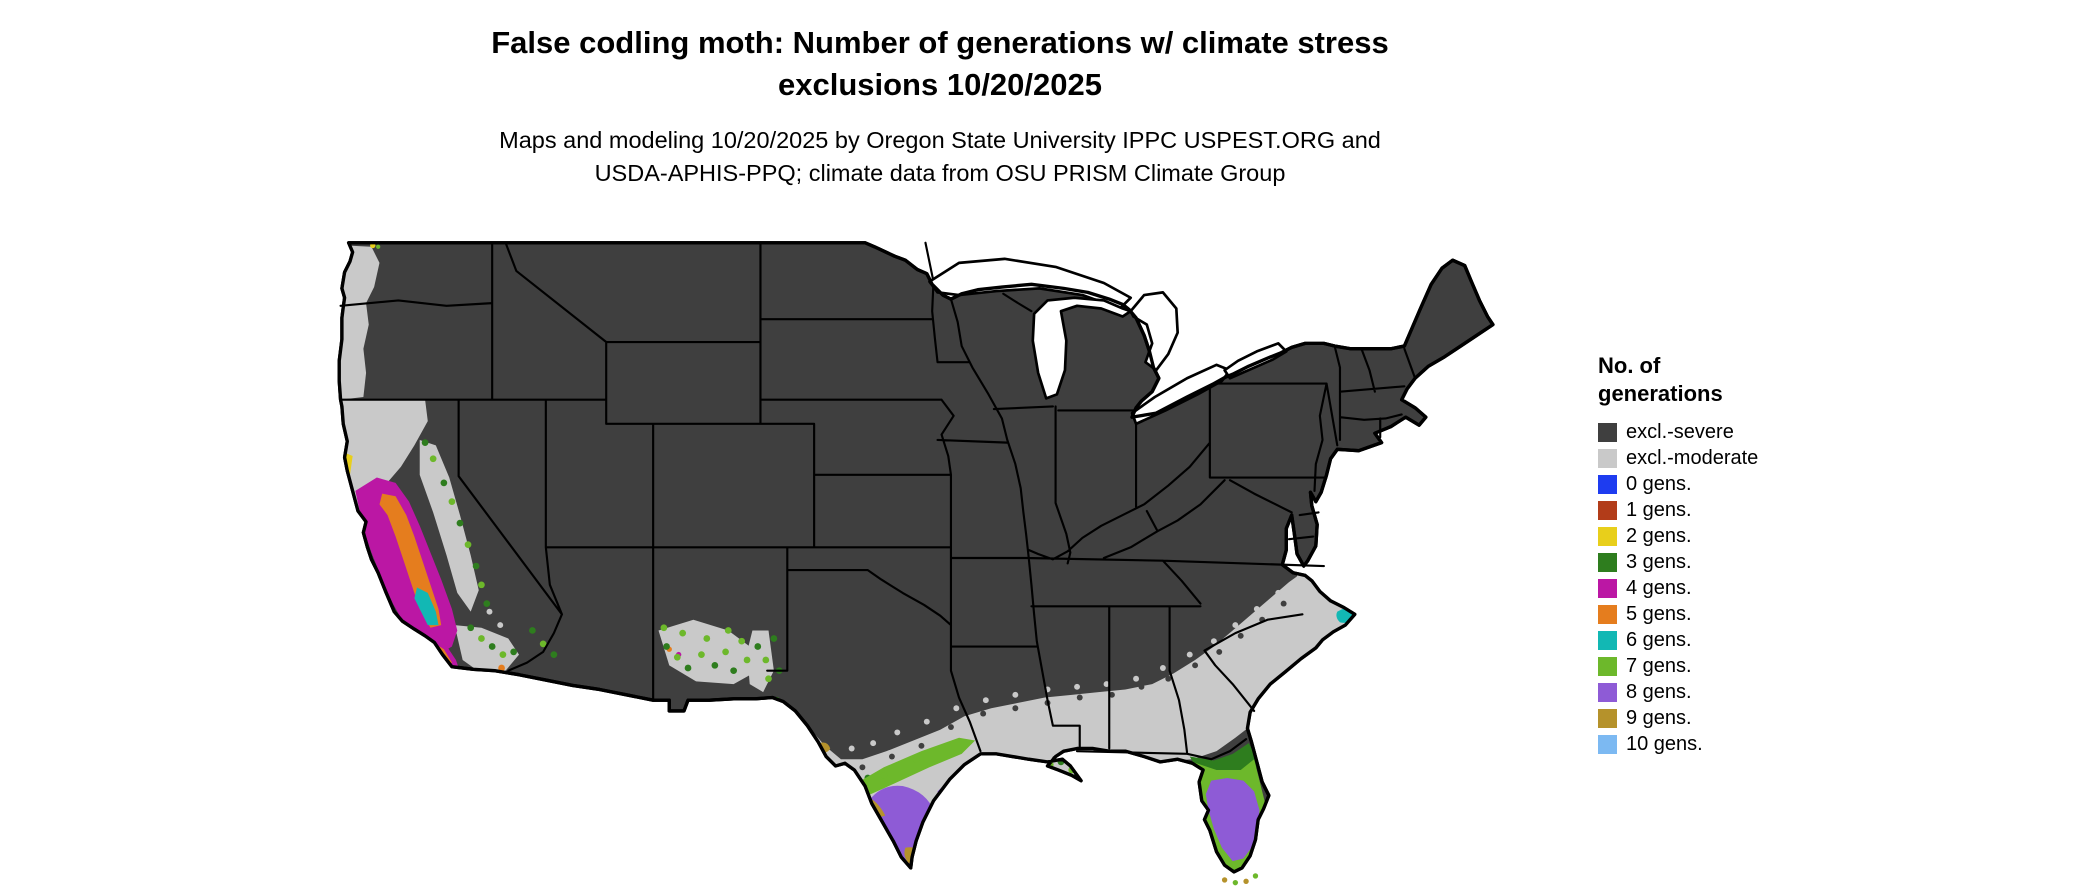  I want to click on legend-item-label: excl.-moderate, so click(1692, 457).